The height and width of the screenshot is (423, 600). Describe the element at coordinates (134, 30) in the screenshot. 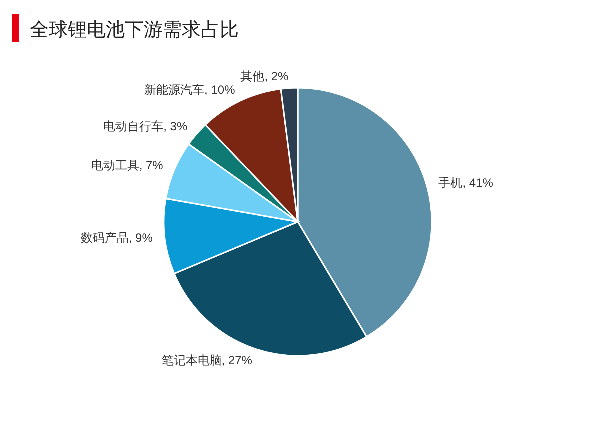

I see `title: 全球锂电池下游需求占比` at that location.